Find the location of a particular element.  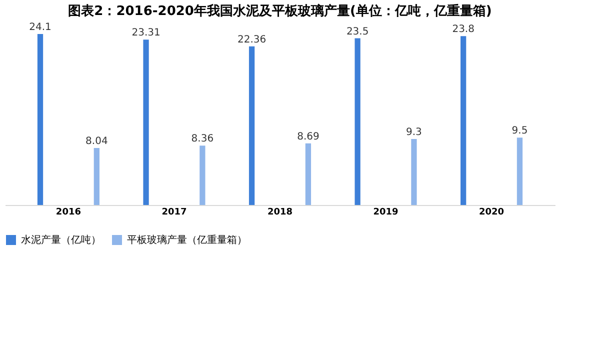

legend-label: 水泥产量（亿吨） is located at coordinates (61, 240).